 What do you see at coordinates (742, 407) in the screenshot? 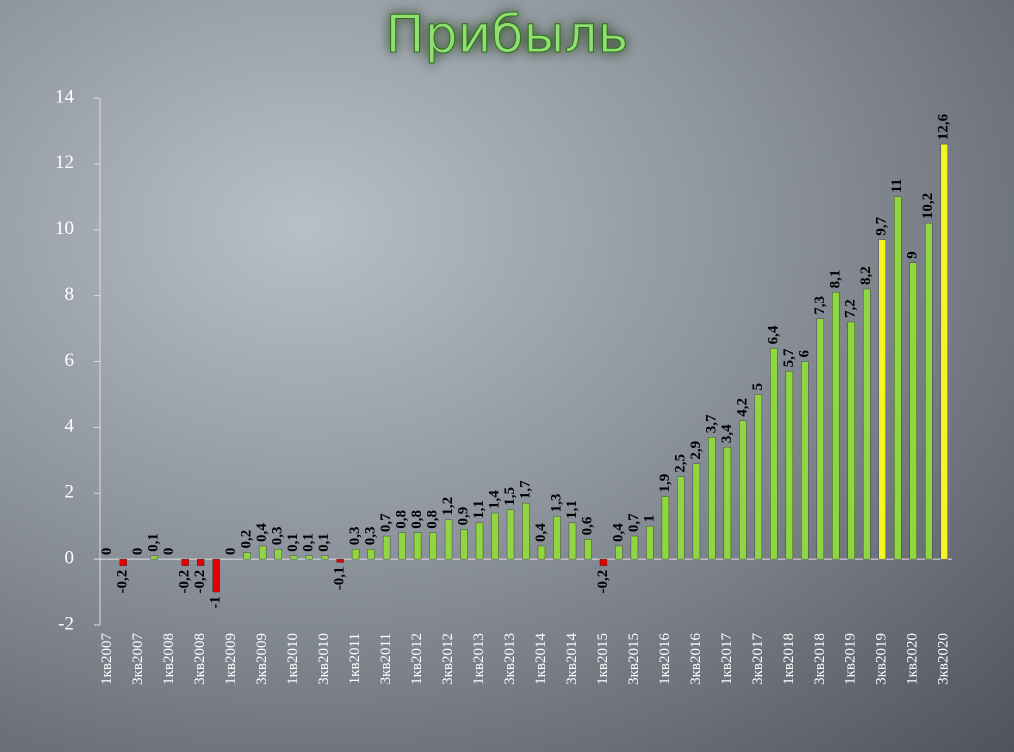
I see `value-label: 4,2` at bounding box center [742, 407].